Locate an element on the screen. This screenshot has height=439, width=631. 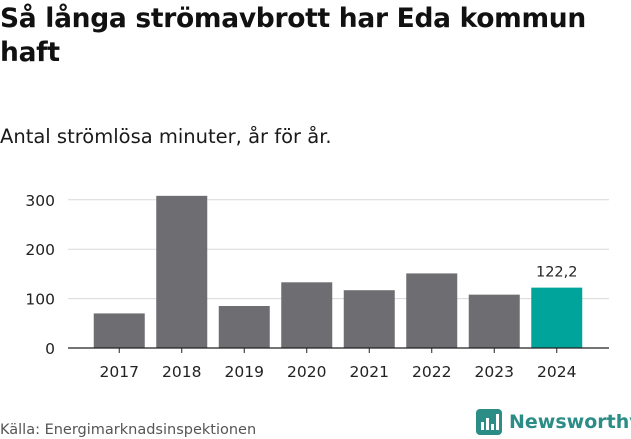
x-tick-label: 2021 is located at coordinates (369, 372).